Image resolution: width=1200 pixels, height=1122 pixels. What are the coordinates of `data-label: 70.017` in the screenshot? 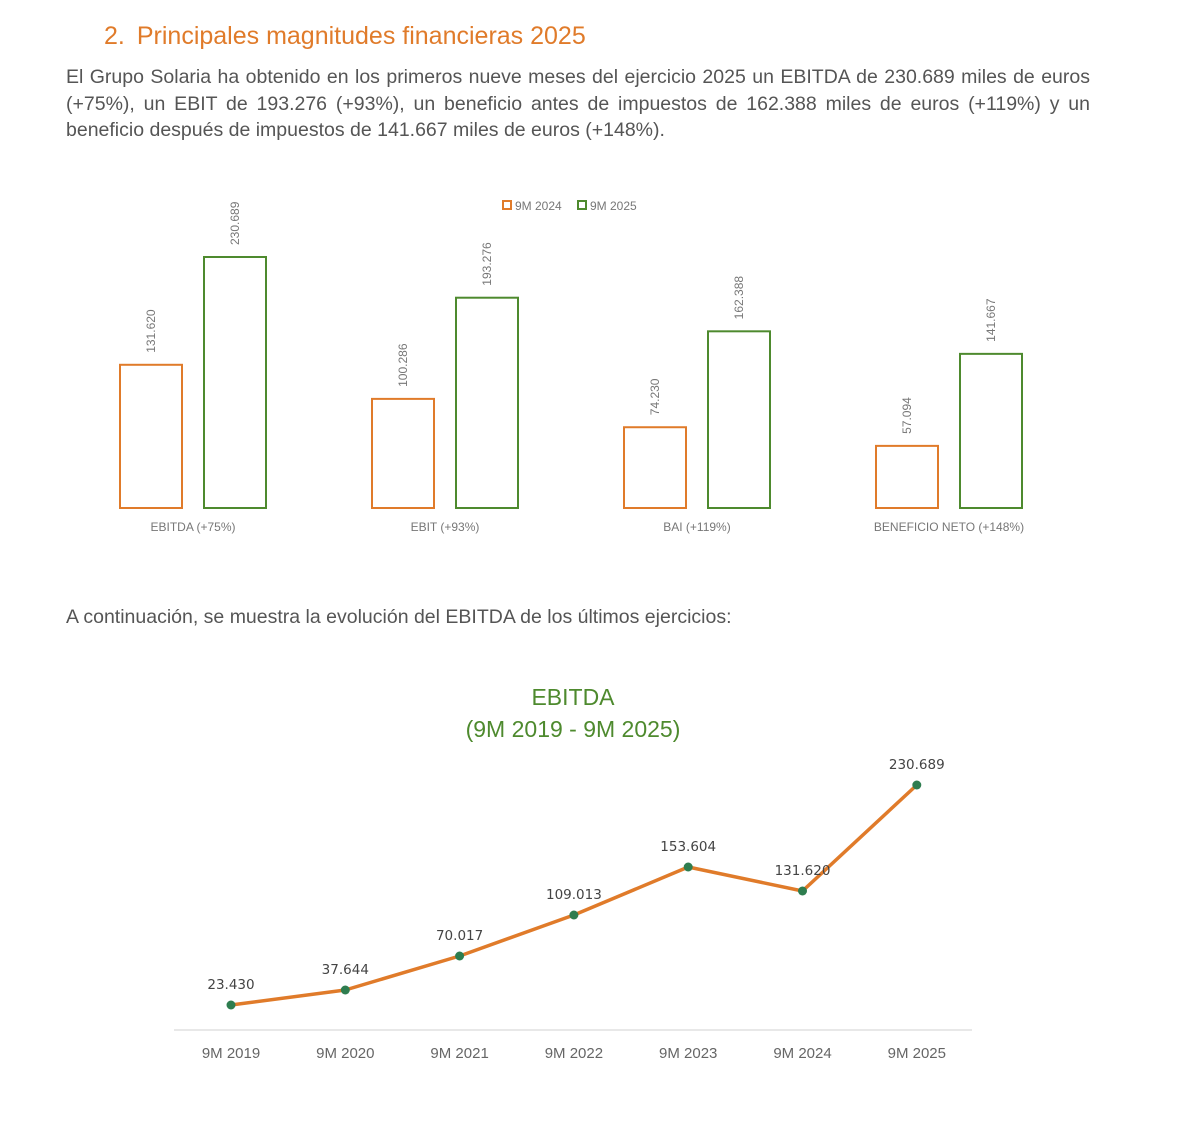 It's located at (459, 936).